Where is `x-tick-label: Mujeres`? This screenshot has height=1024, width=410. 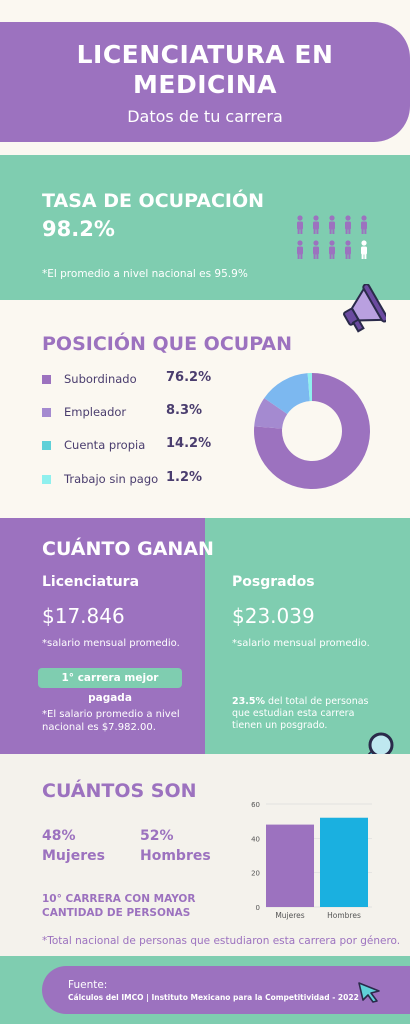
x-tick-label: Mujeres is located at coordinates (289, 915).